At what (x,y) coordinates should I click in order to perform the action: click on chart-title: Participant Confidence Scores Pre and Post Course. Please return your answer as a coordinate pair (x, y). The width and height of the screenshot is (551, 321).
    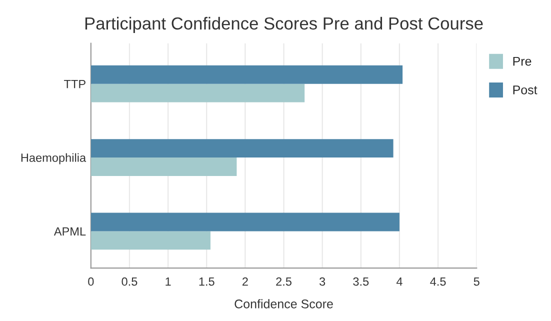
    Looking at the image, I should click on (284, 25).